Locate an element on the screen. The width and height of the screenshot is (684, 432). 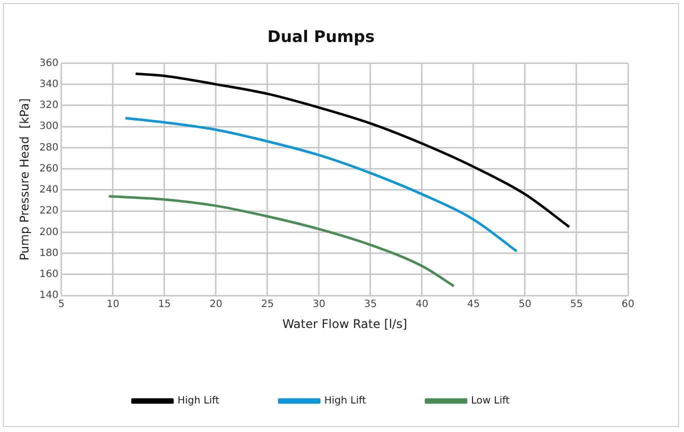
y-axis-title: Pump Pressure Head [kPa] is located at coordinates (24, 179).